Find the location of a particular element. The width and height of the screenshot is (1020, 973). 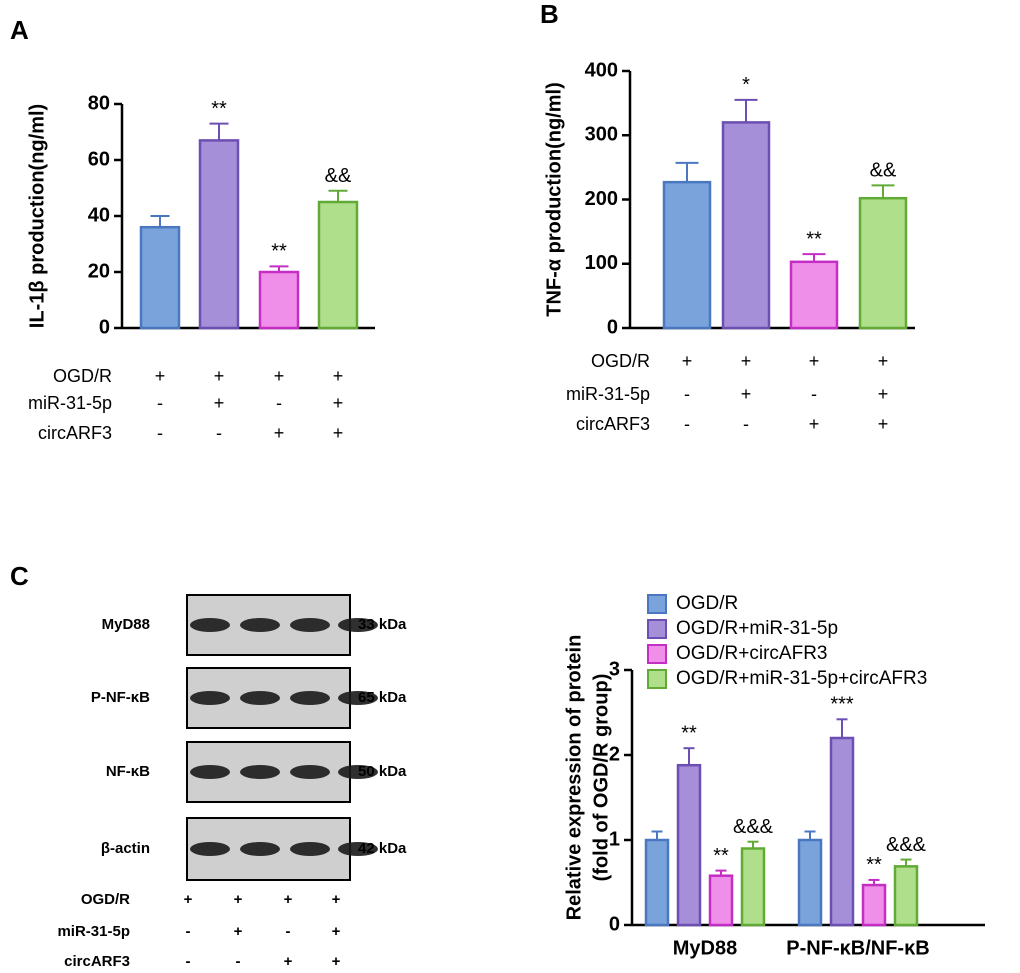

panel-label: C is located at coordinates (19, 576).